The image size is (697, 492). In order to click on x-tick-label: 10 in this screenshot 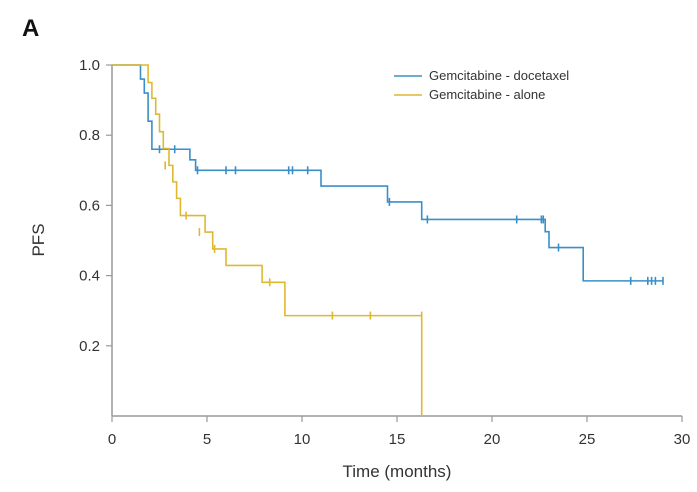, I will do `click(302, 439)`.